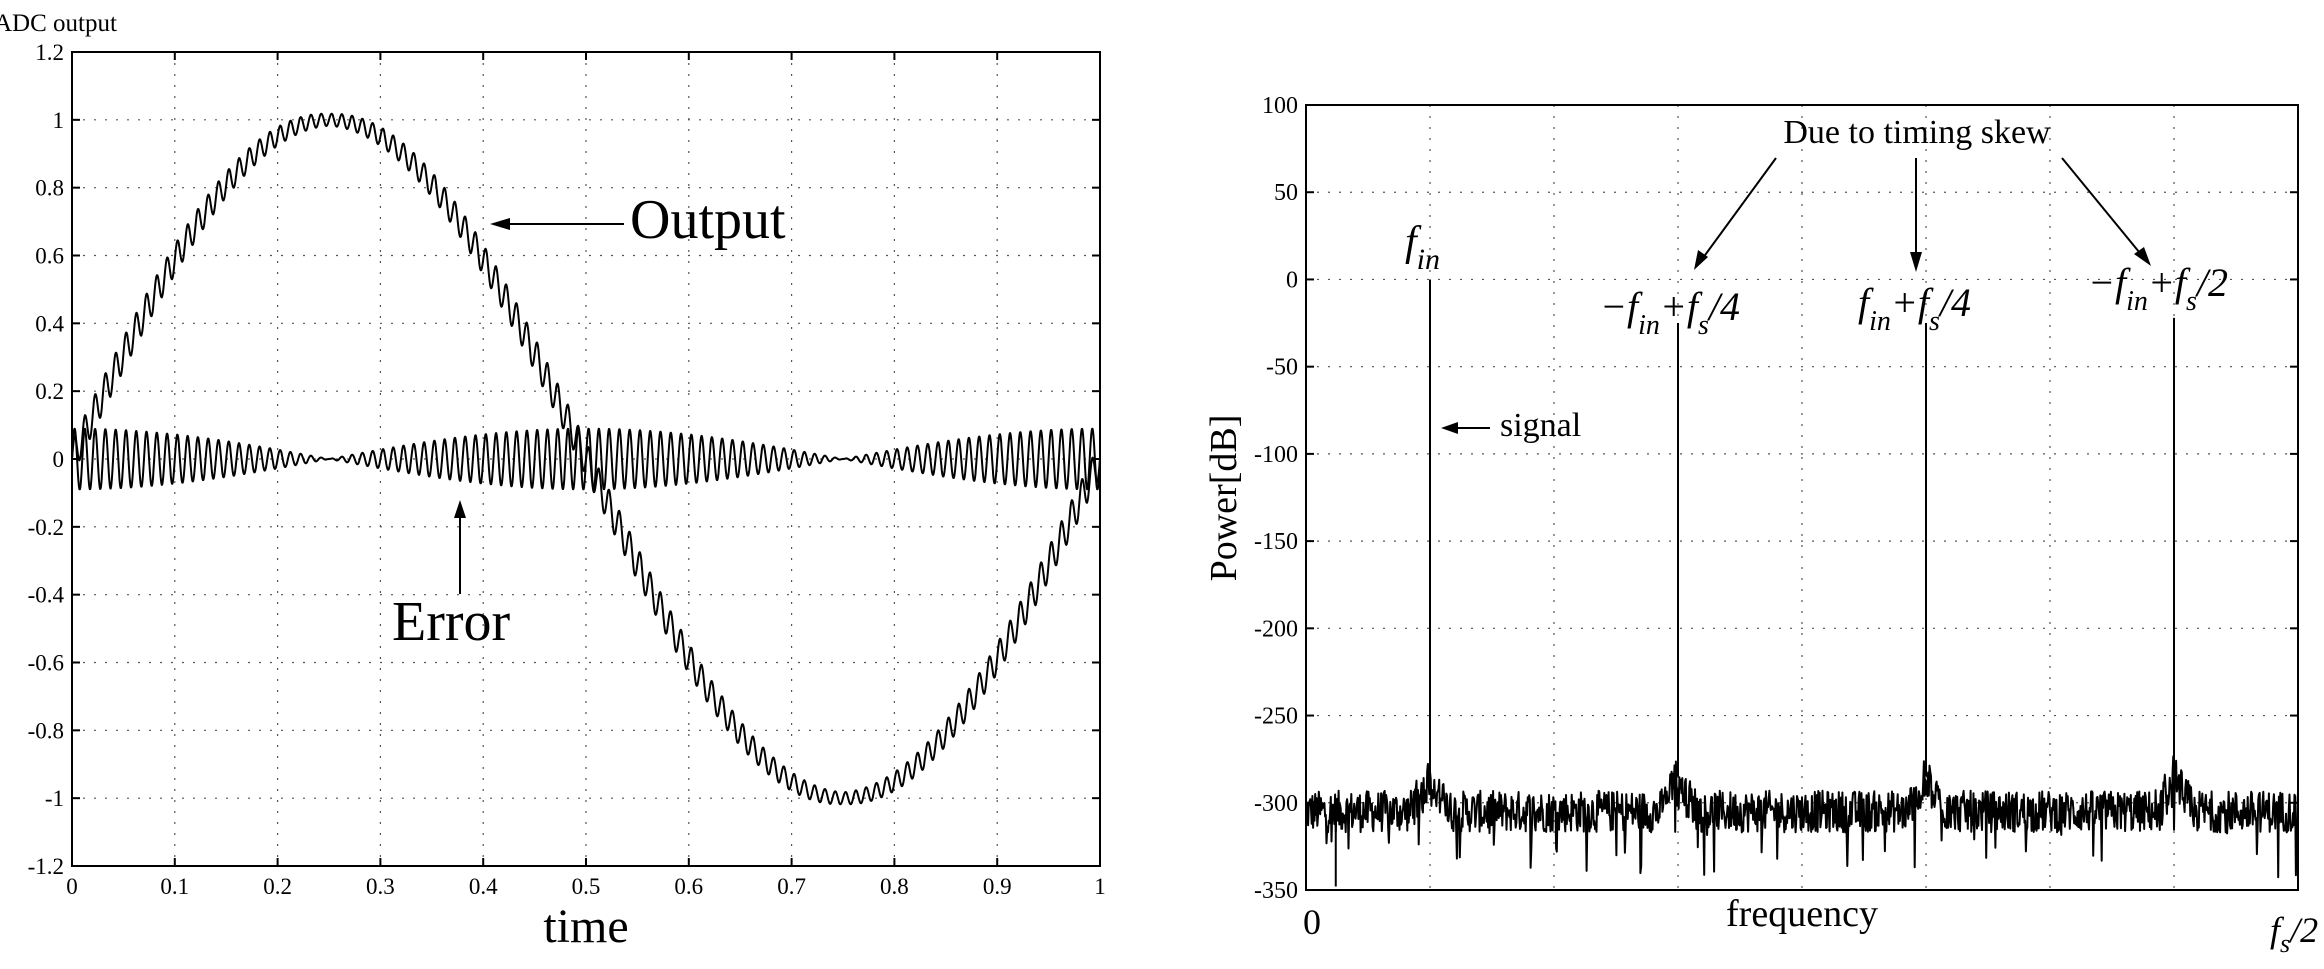 Image resolution: width=2324 pixels, height=969 pixels. What do you see at coordinates (1282, 368) in the screenshot?
I see `right-y-tick-label: -50` at bounding box center [1282, 368].